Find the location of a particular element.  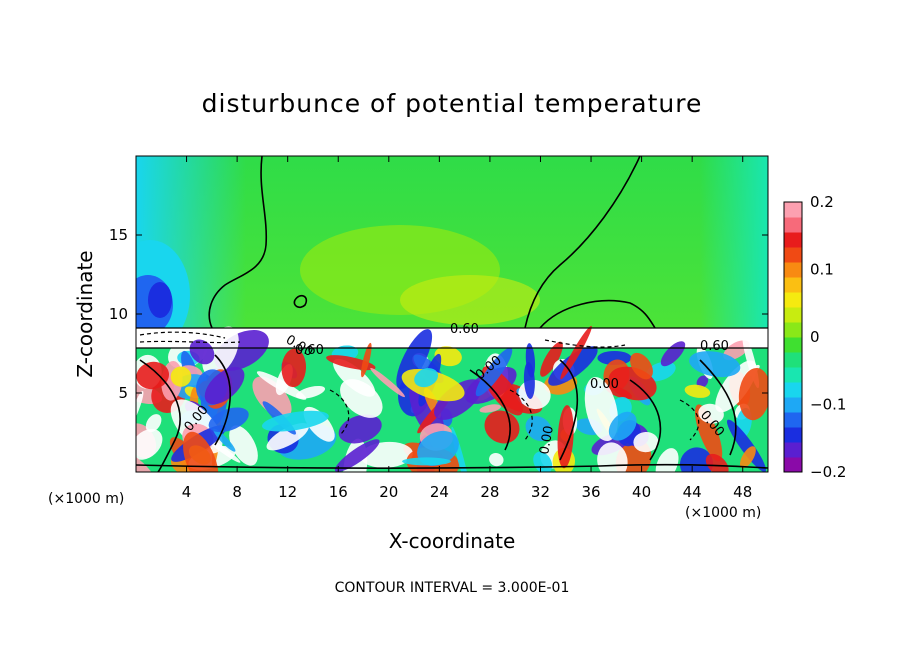

x-tick-label: 44 is located at coordinates (692, 492).